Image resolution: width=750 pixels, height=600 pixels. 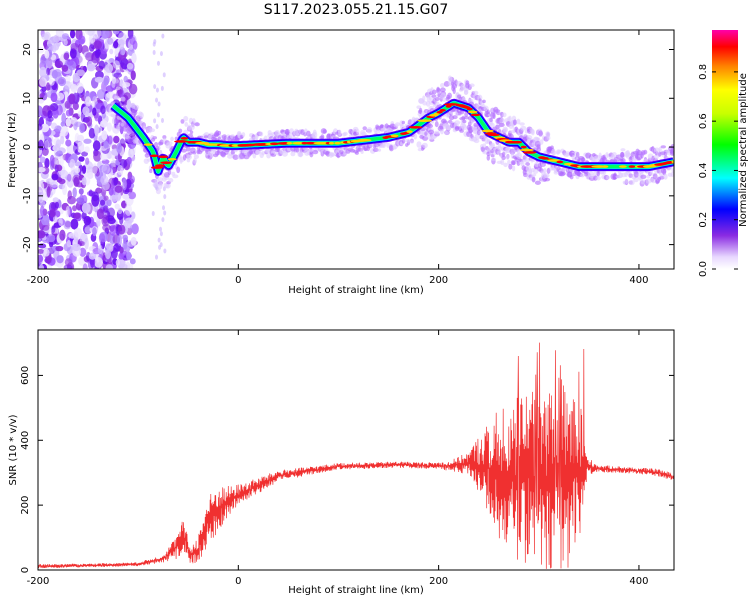 I want to click on spectrogram-y-tick-label: 0, so click(x=27, y=147).